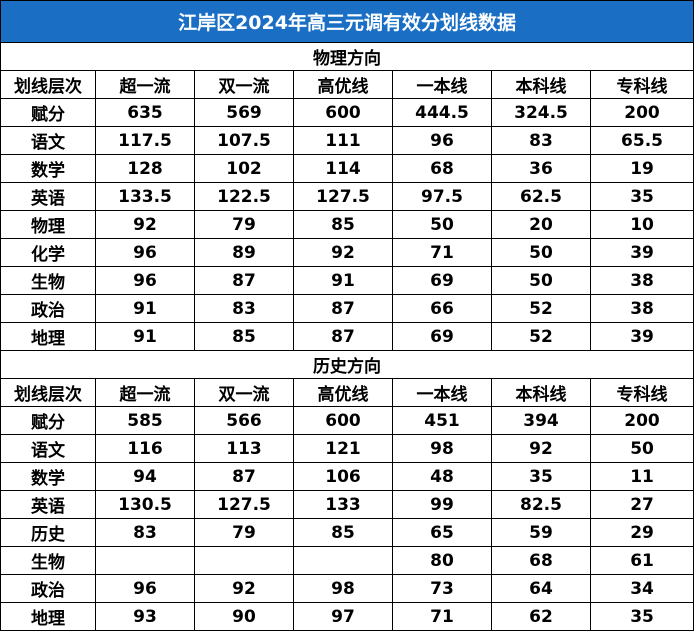 Image resolution: width=694 pixels, height=639 pixels. I want to click on table-title: 江岸区2024年高三元调有效分划线数据, so click(347, 21).